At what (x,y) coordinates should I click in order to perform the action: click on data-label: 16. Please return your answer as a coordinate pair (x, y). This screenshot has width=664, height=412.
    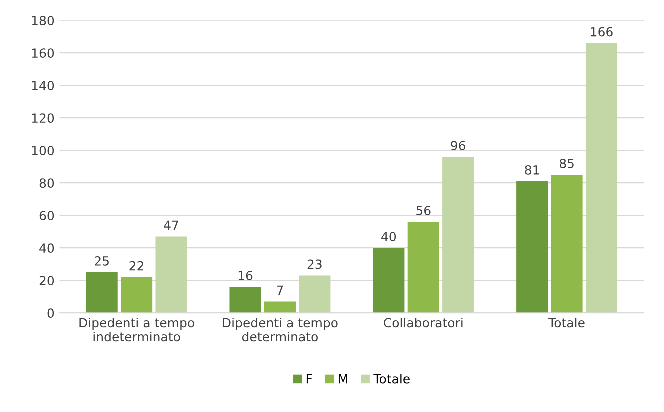
    Looking at the image, I should click on (245, 276).